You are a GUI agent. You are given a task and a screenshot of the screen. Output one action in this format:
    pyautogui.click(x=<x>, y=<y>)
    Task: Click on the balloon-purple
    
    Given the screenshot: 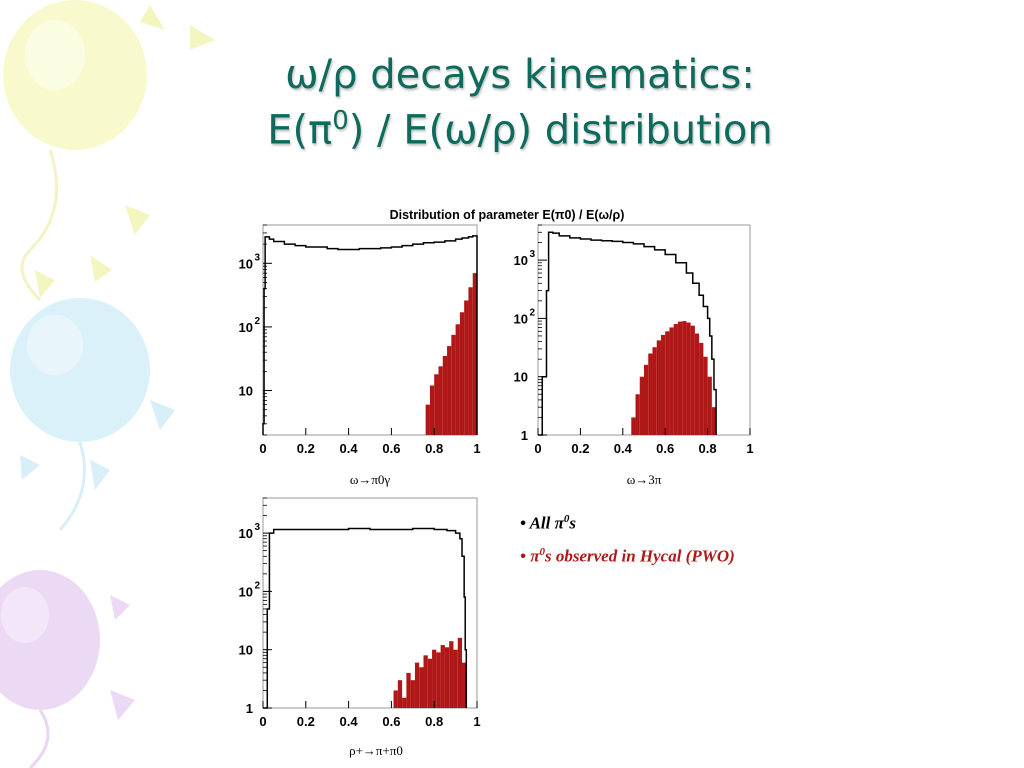 What is the action you would take?
    pyautogui.click(x=67, y=669)
    